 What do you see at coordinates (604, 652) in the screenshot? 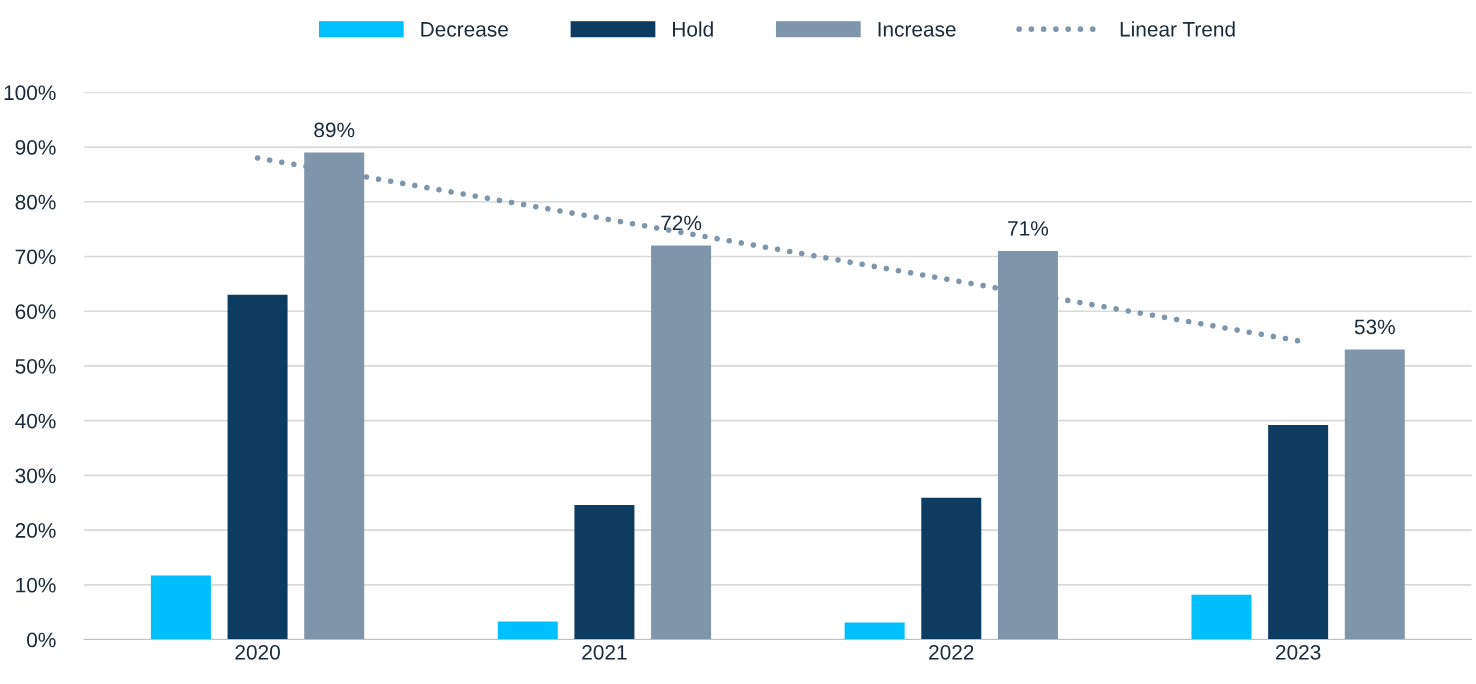
I see `x-tick-label: 2021` at bounding box center [604, 652].